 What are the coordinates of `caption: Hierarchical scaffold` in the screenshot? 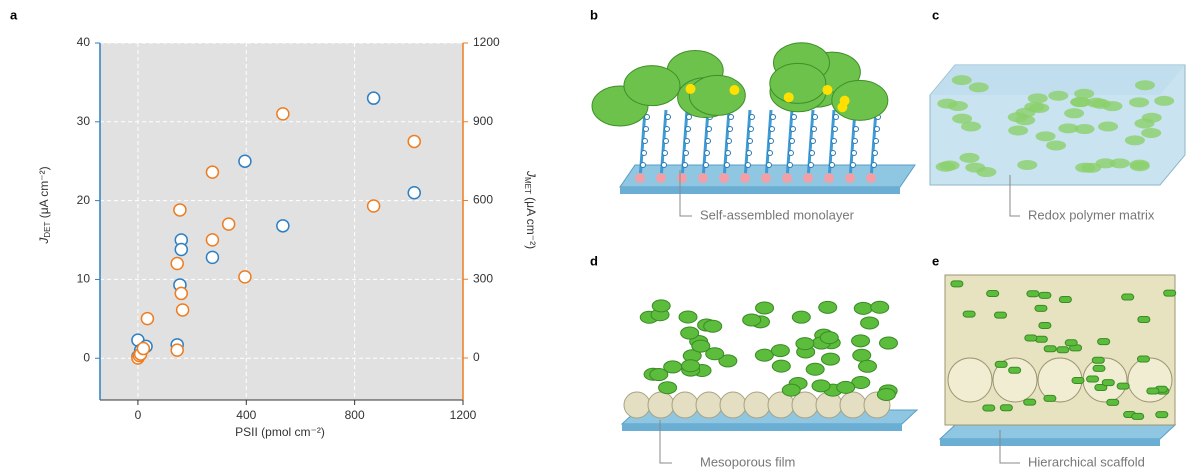 It's located at (1086, 461).